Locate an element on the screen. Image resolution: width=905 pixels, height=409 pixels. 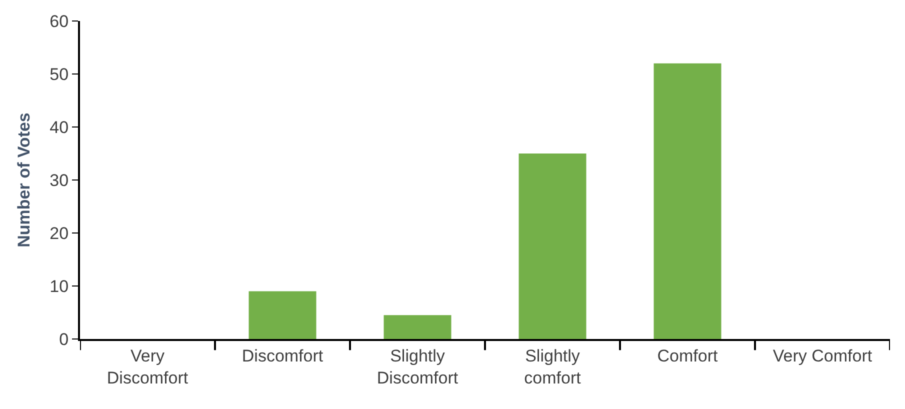
y-axis-title: Number of Votes is located at coordinates (24, 180).